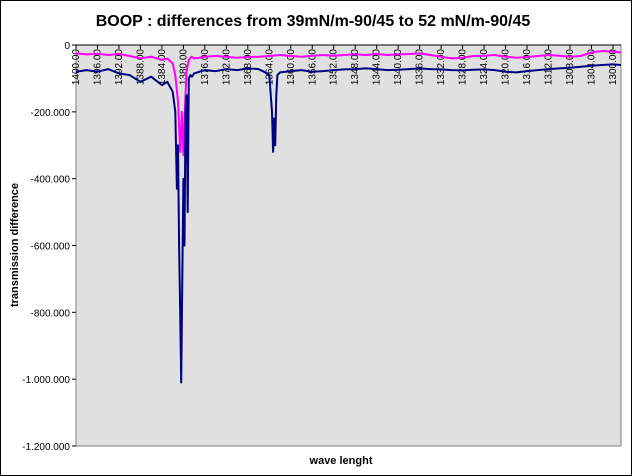 The width and height of the screenshot is (632, 476). What do you see at coordinates (591, 67) in the screenshot?
I see `x-tick-label: 1304.00` at bounding box center [591, 67].